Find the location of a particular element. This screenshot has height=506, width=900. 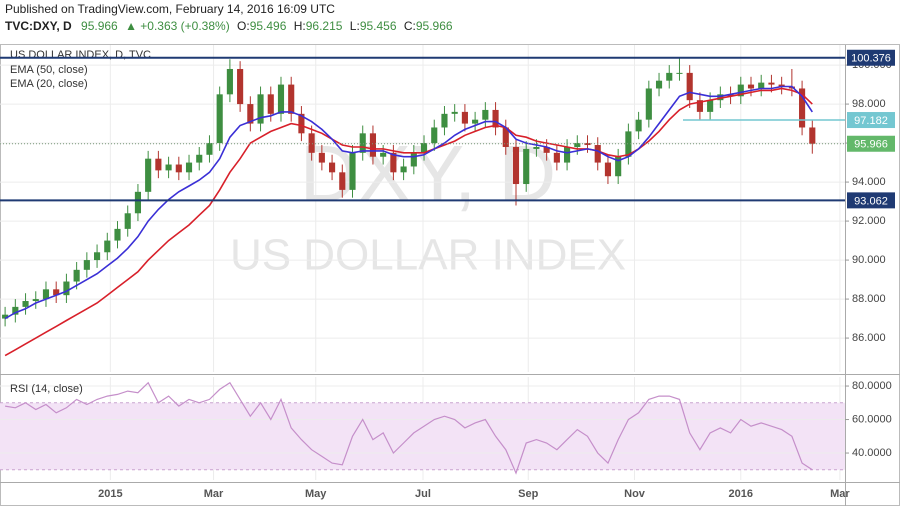

y-tick-label: 40.0000 is located at coordinates (872, 453).